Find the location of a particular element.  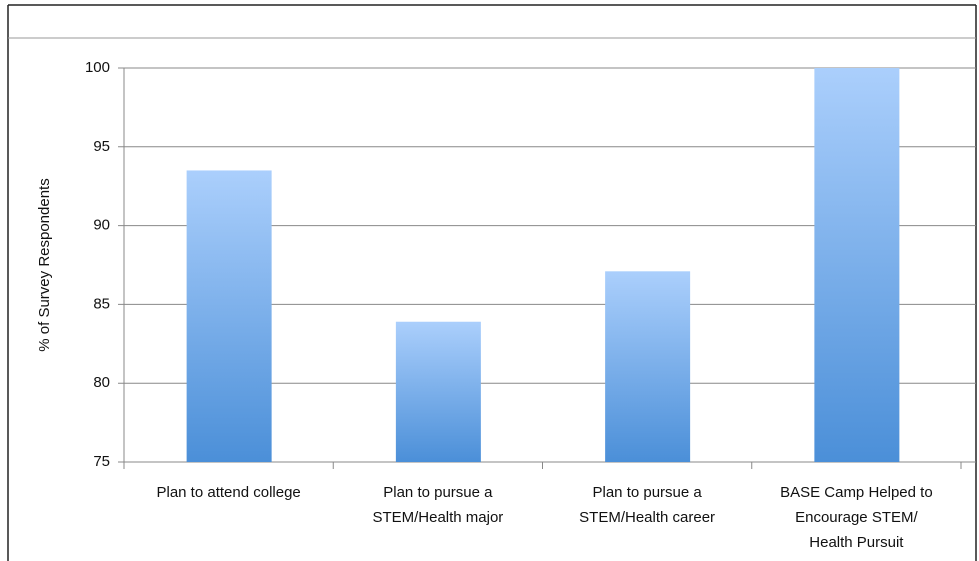

y-tick-label: 75 is located at coordinates (101, 461).